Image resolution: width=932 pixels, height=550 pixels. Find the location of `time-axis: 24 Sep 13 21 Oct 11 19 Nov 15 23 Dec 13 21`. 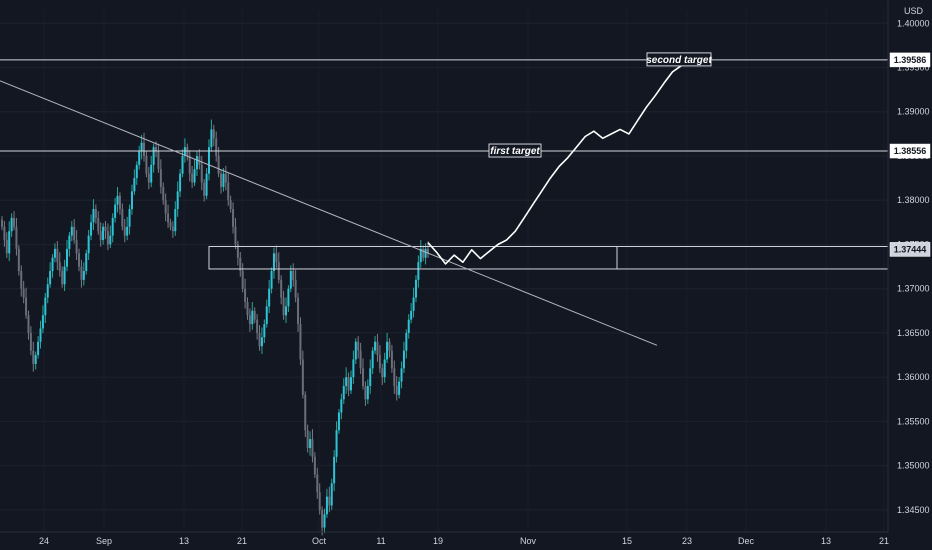

time-axis: 24 Sep 13 21 Oct 11 19 Nov 15 23 Dec 13 21 is located at coordinates (464, 541).